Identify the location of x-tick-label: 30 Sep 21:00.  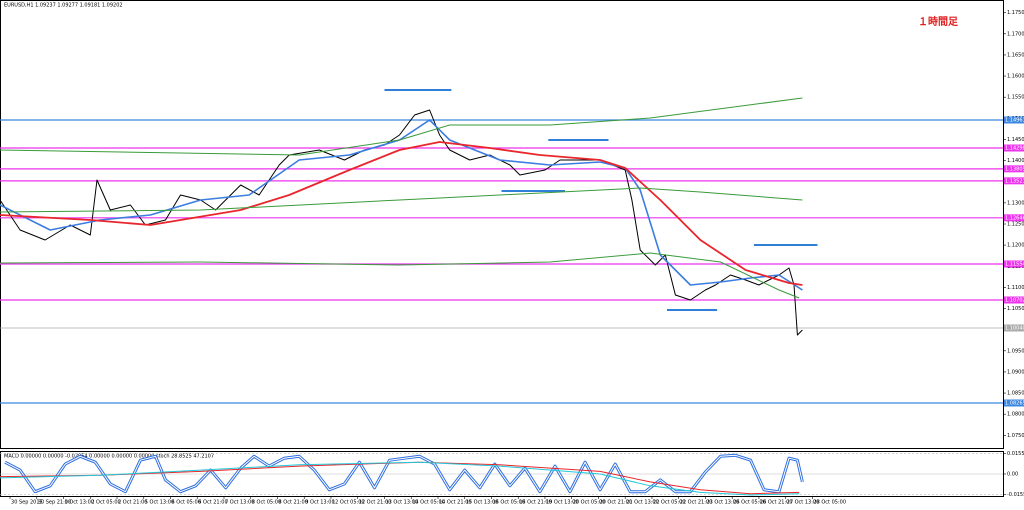
(54, 503).